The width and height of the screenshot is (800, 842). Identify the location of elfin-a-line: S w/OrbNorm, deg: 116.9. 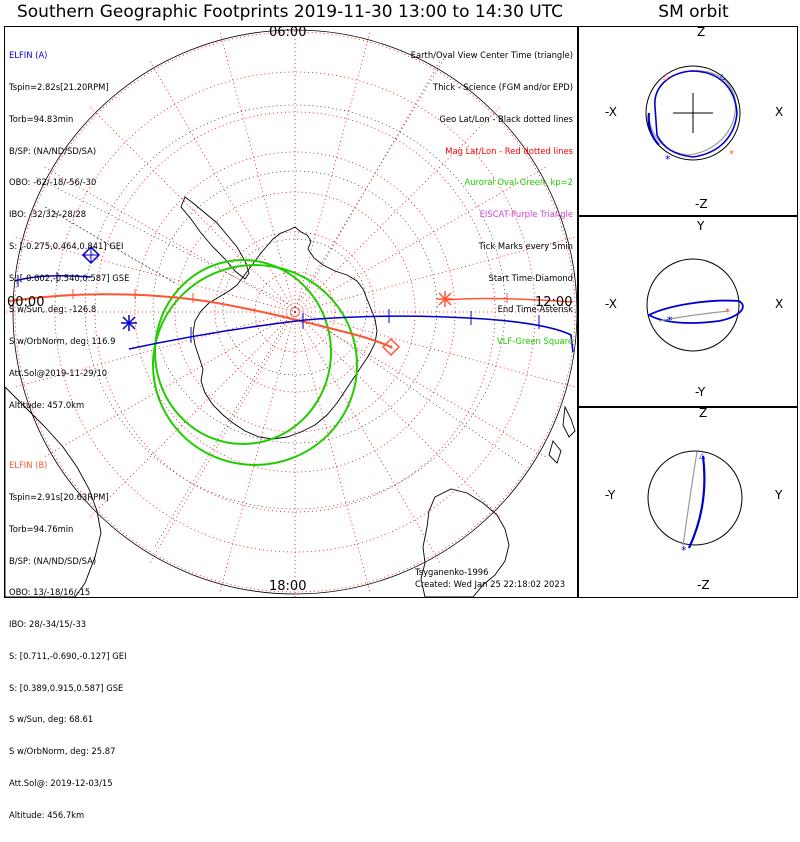
(62, 341).